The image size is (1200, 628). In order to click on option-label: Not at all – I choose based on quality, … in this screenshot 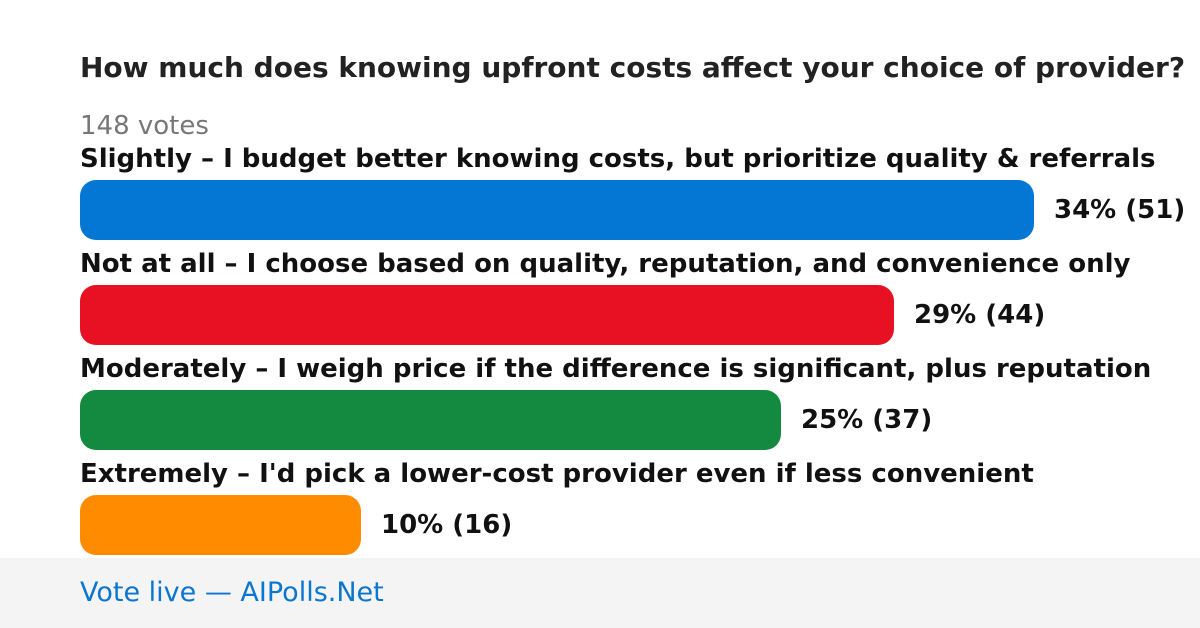, I will do `click(605, 264)`.